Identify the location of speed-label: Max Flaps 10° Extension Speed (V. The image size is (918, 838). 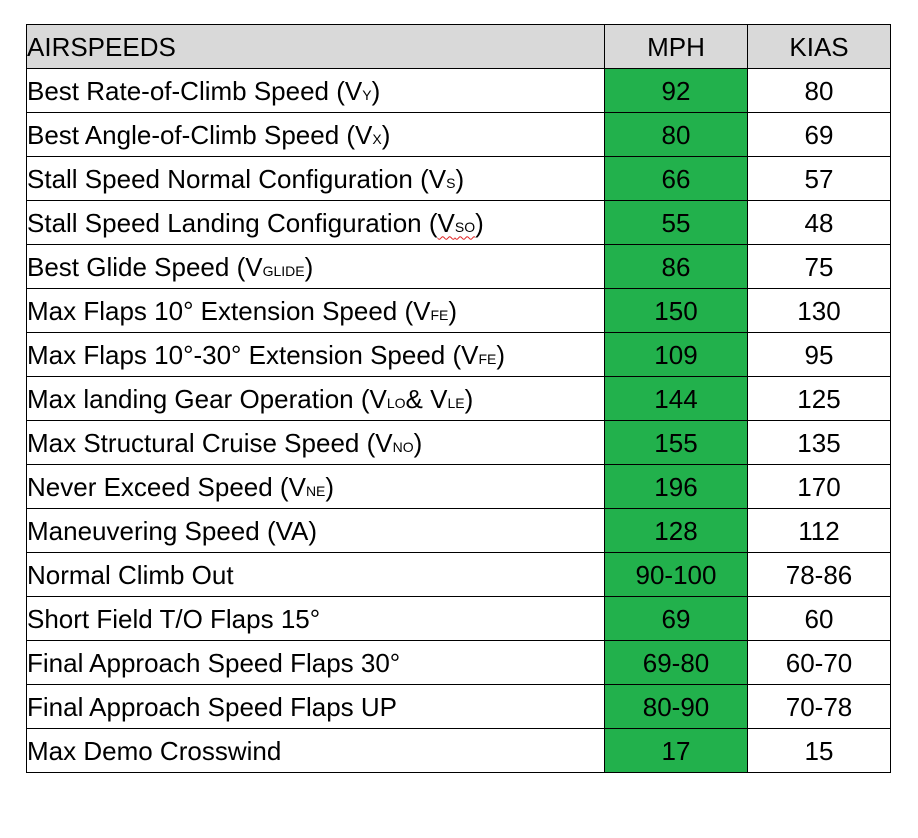
(229, 310).